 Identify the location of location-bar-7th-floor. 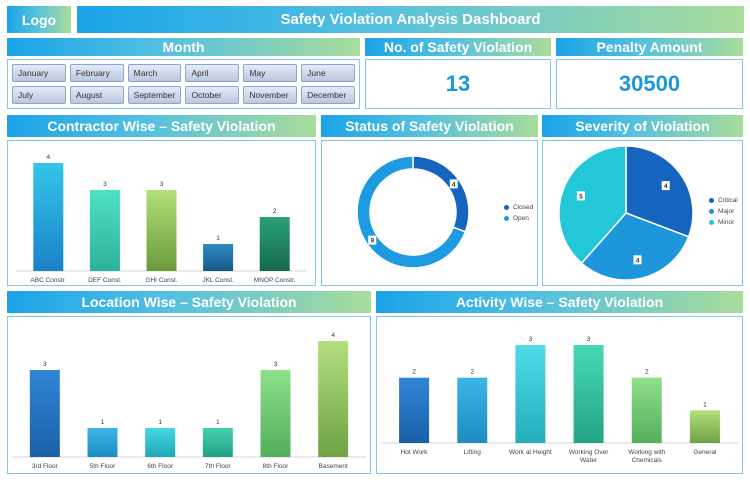
(217, 442).